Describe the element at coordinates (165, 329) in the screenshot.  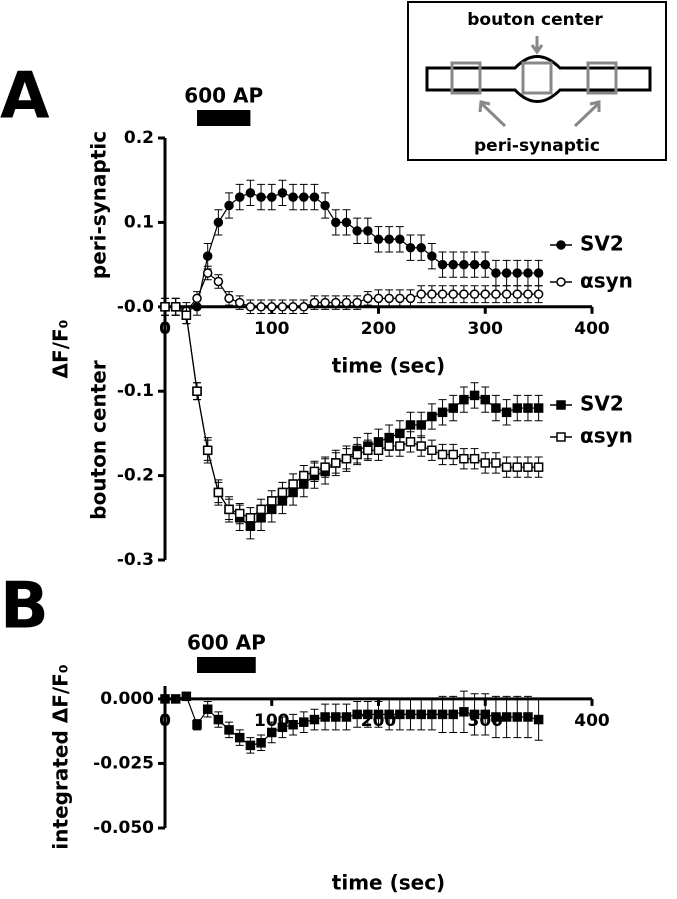
I see `x-tick-label: 0` at that location.